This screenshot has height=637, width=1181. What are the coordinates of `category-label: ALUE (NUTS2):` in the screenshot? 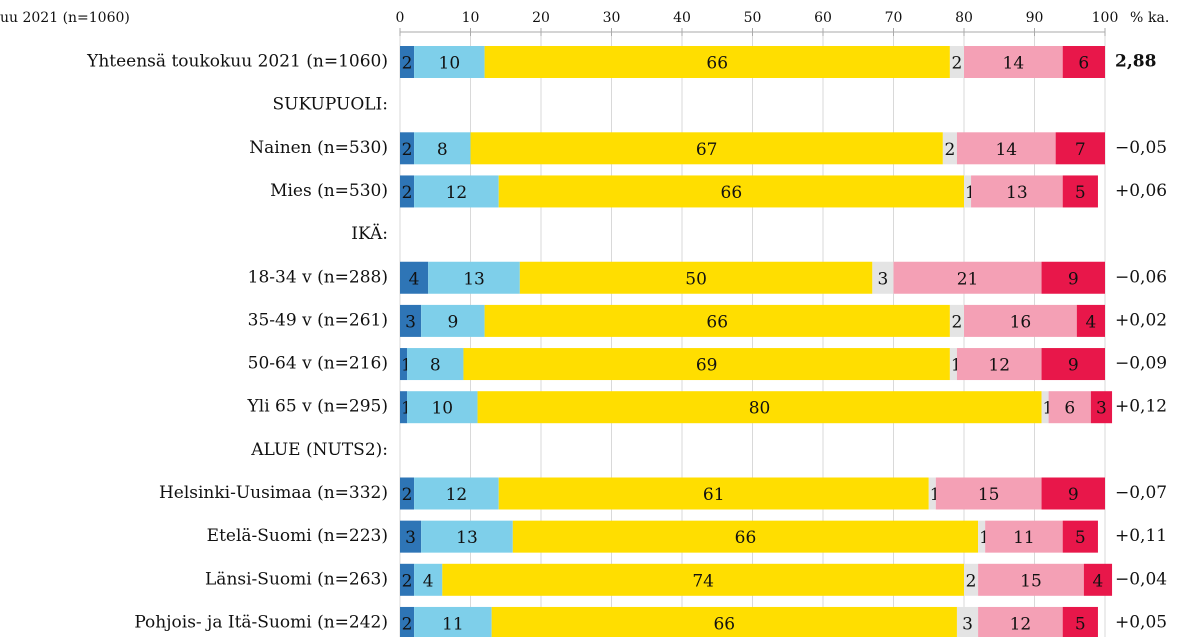 It's located at (319, 450).